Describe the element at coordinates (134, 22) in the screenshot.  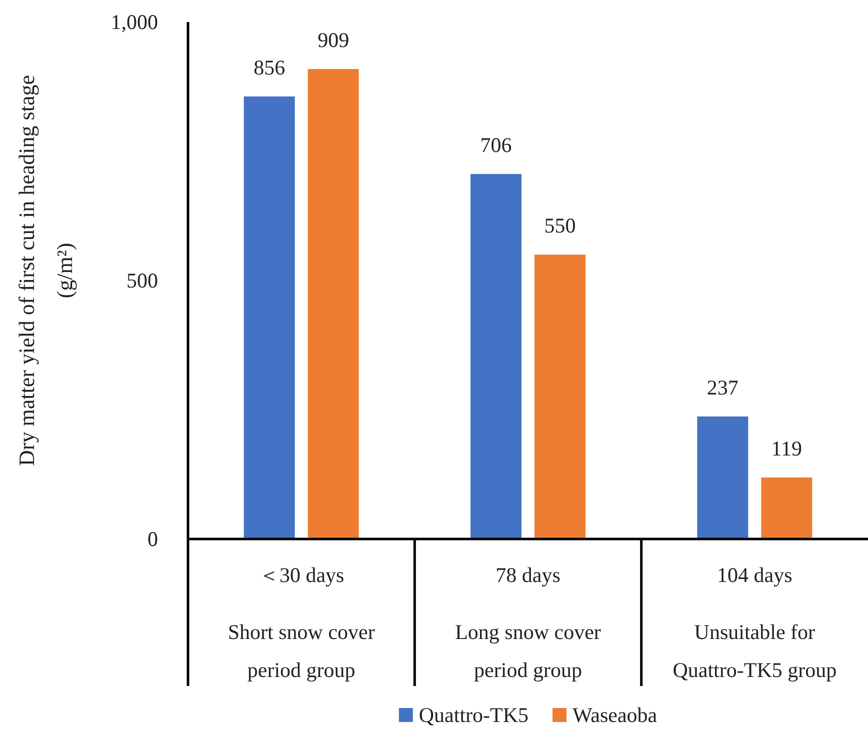
I see `y-tick-label: 1,000` at that location.